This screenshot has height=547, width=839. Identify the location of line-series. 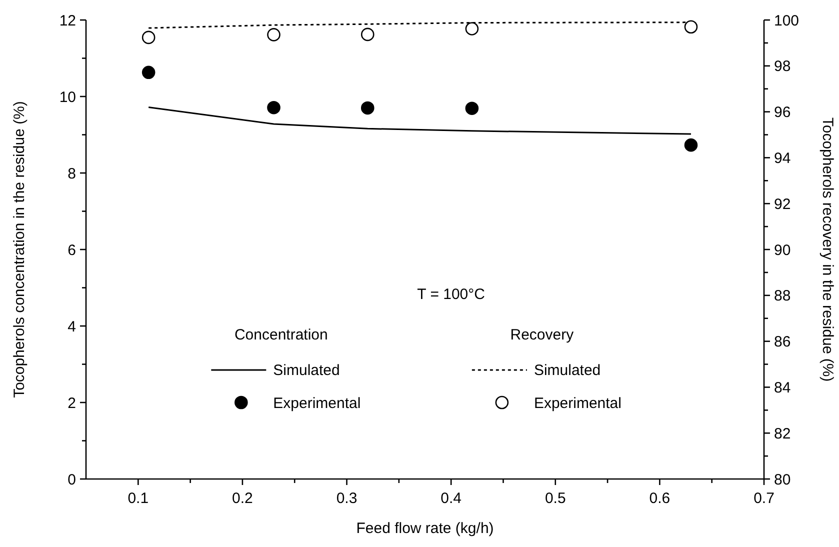
(420, 120).